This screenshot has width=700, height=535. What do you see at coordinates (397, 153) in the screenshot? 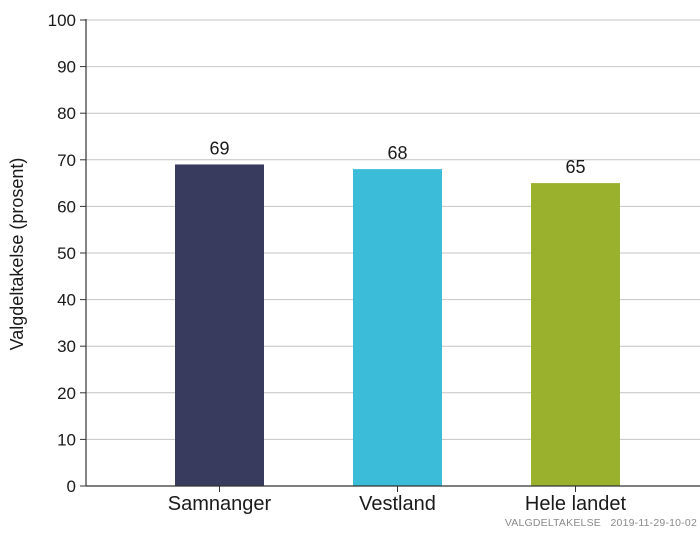
I see `data-label: 68` at bounding box center [397, 153].